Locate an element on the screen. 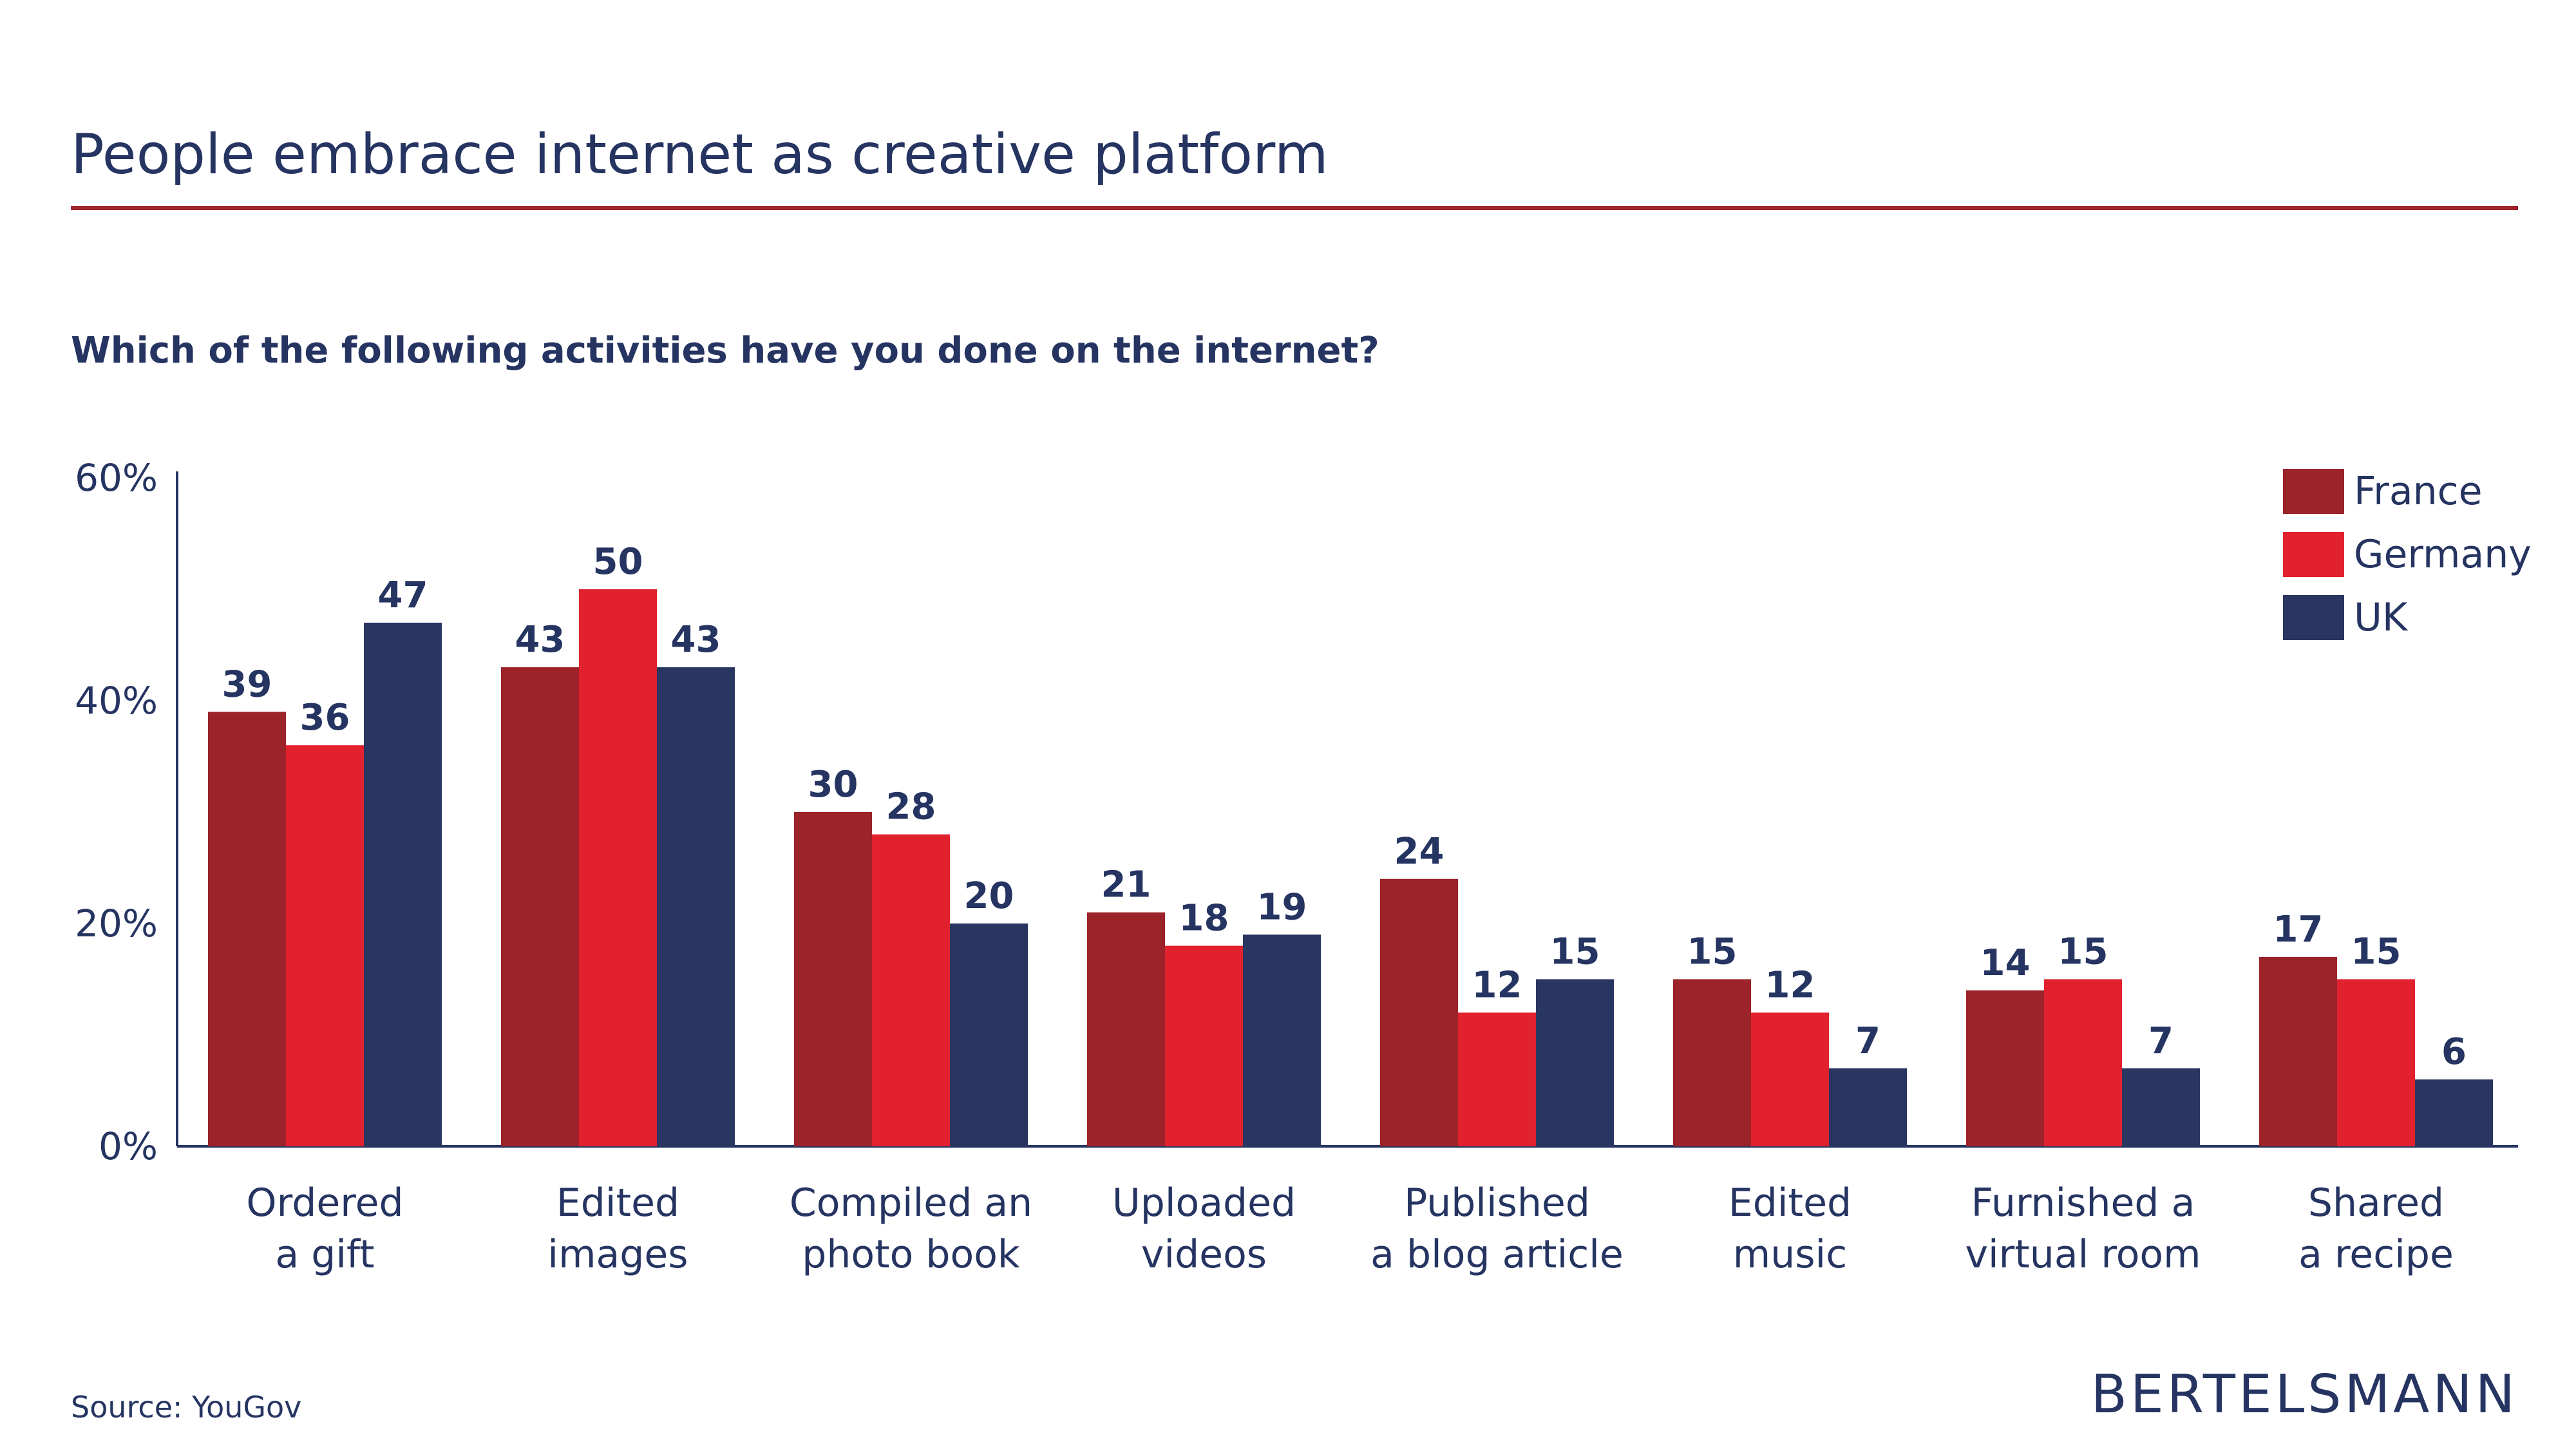 Image resolution: width=2576 pixels, height=1449 pixels. legend-swatch-germany is located at coordinates (2313, 554).